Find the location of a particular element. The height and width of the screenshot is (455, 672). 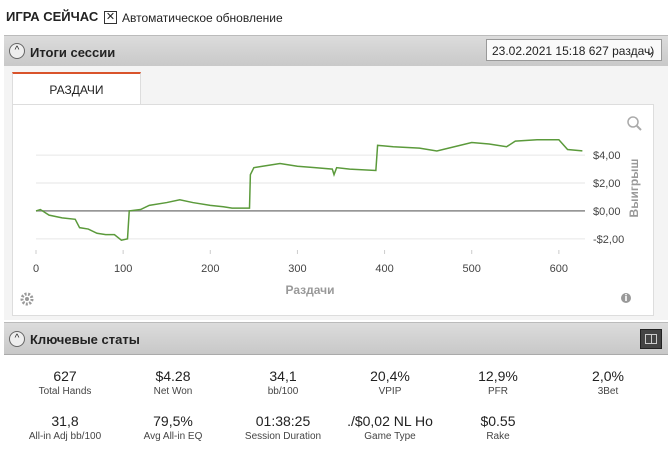

stat-value: $0.55 is located at coordinates (498, 421).